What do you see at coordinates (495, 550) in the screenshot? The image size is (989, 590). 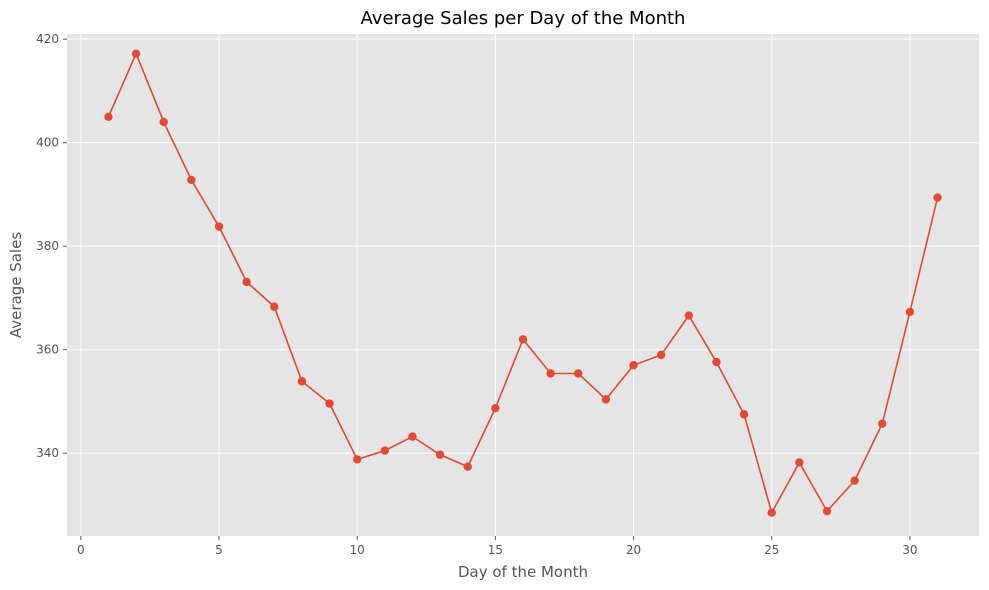 I see `x-tick-label: 15` at bounding box center [495, 550].